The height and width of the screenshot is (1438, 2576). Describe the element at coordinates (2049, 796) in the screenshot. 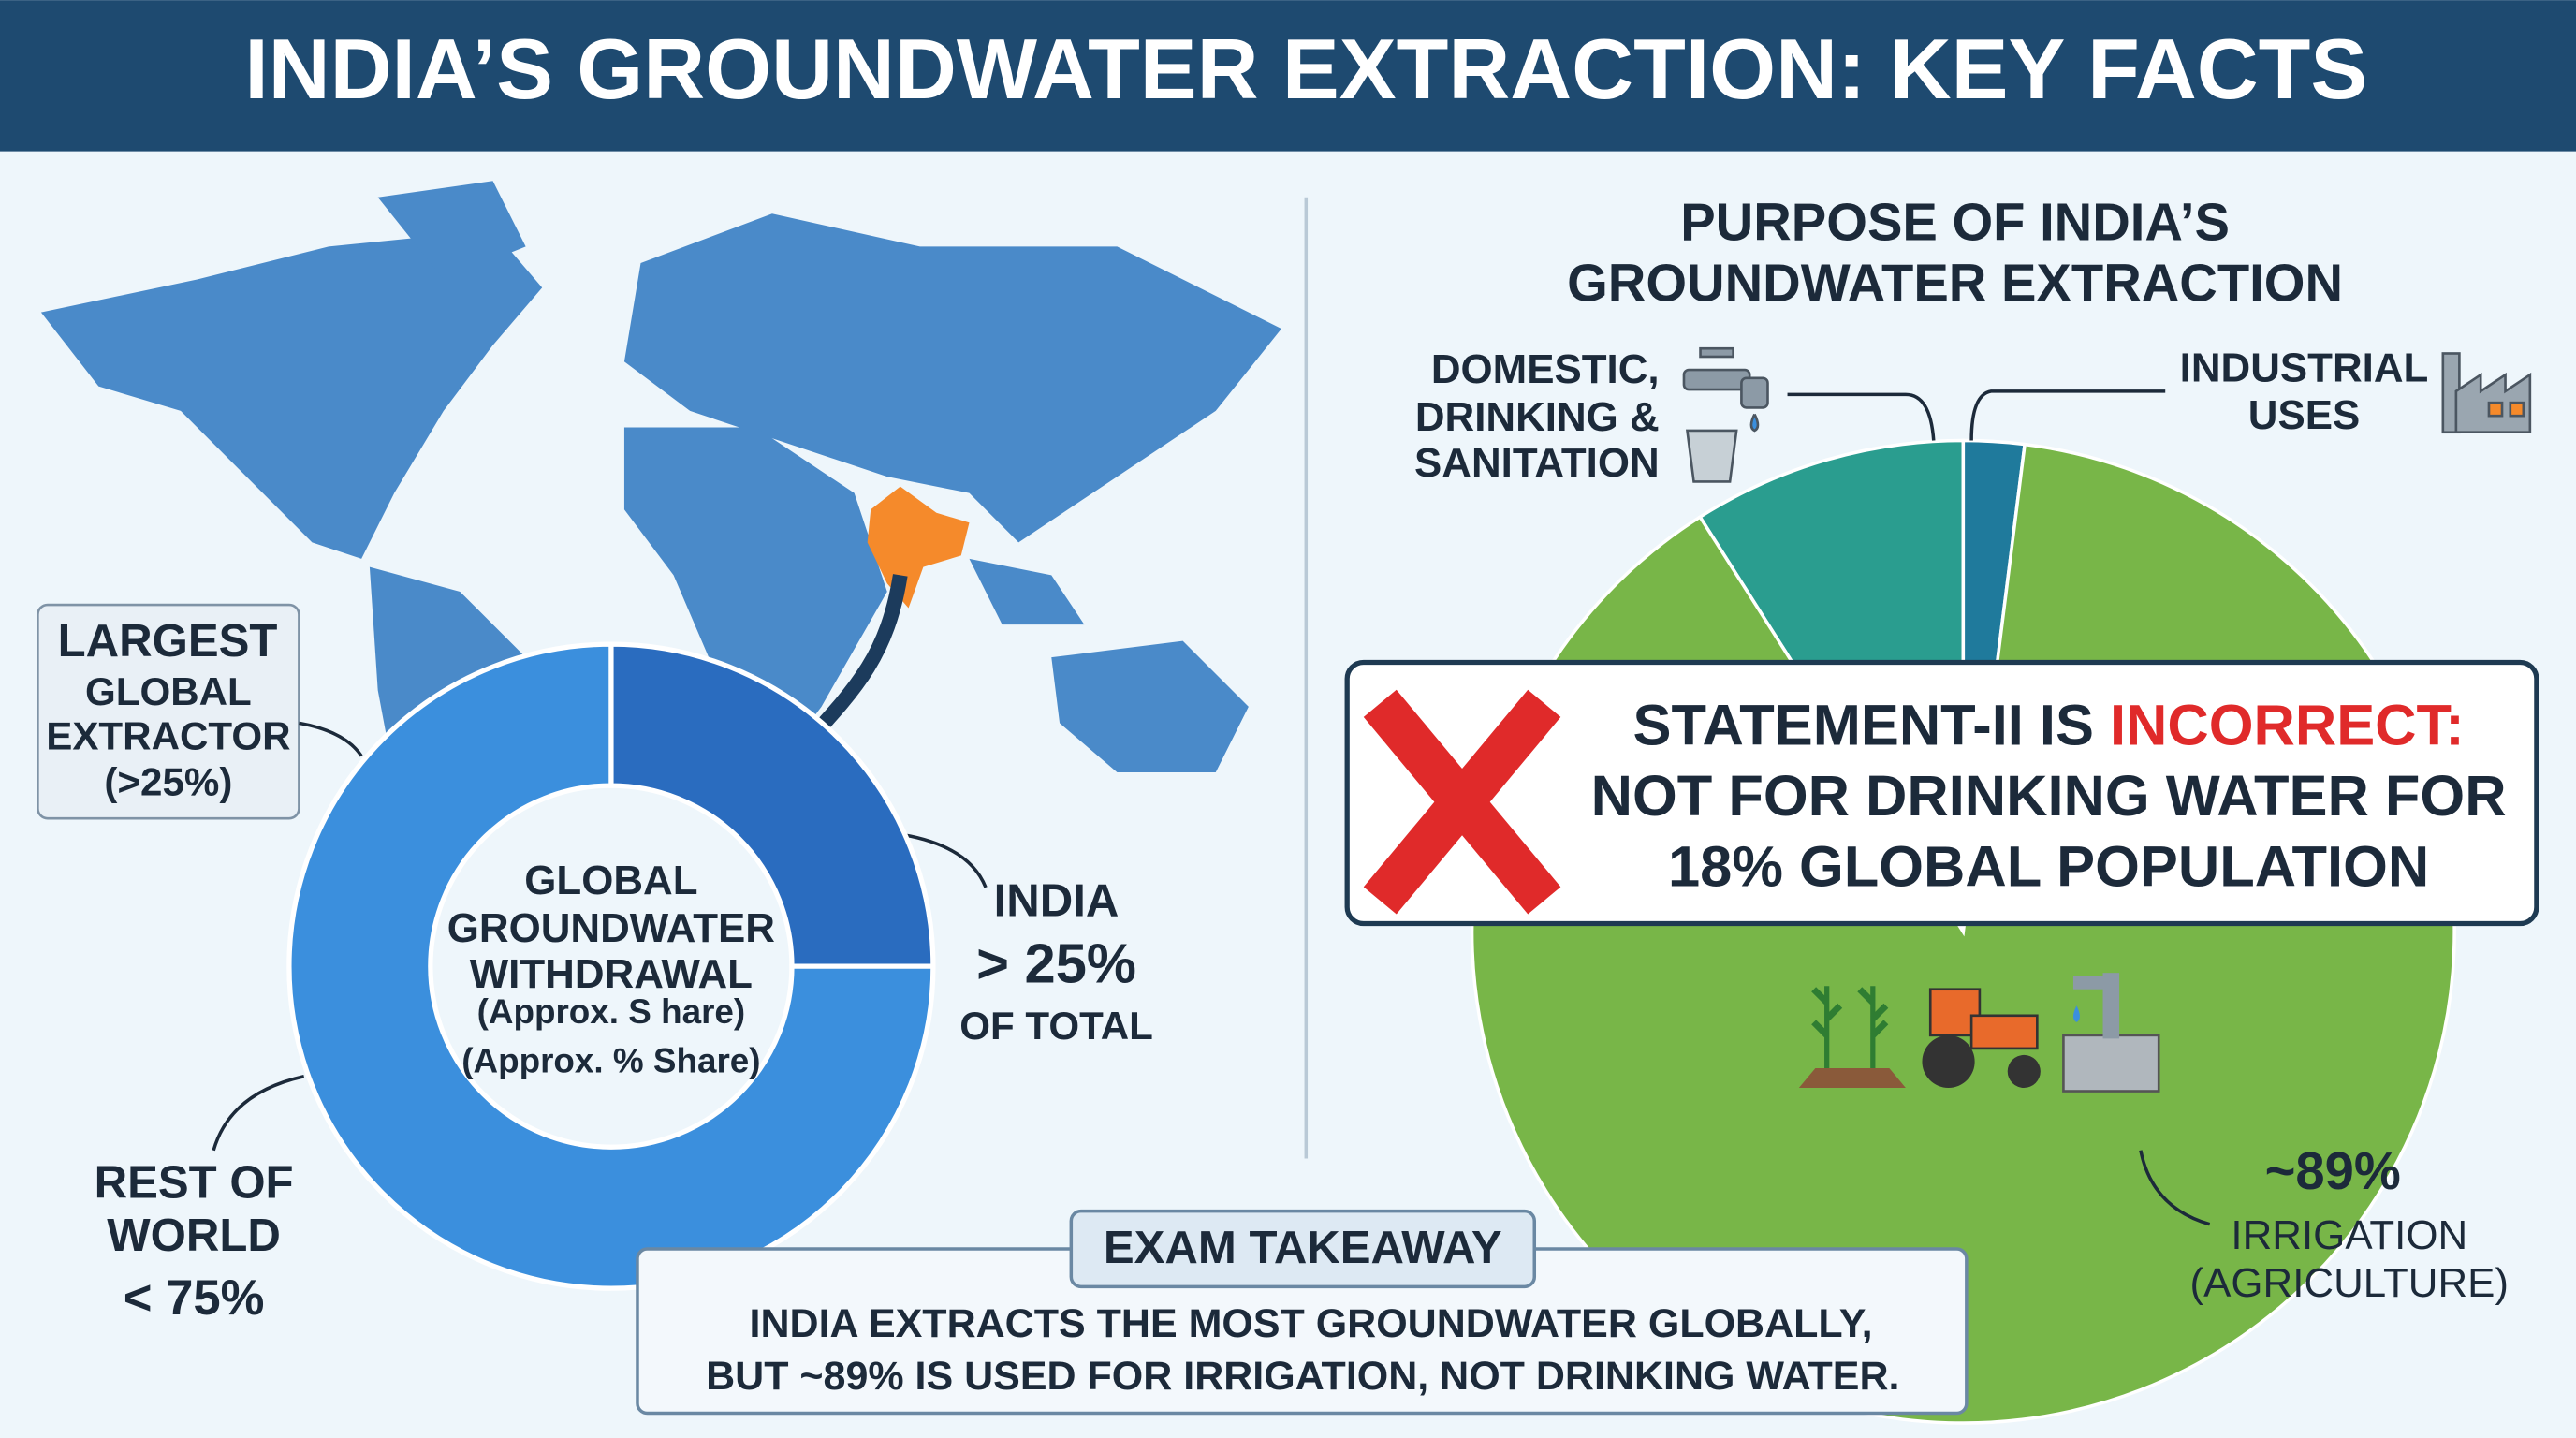

I see `verdict-line: NOT FOR DRINKING WATER FOR` at that location.